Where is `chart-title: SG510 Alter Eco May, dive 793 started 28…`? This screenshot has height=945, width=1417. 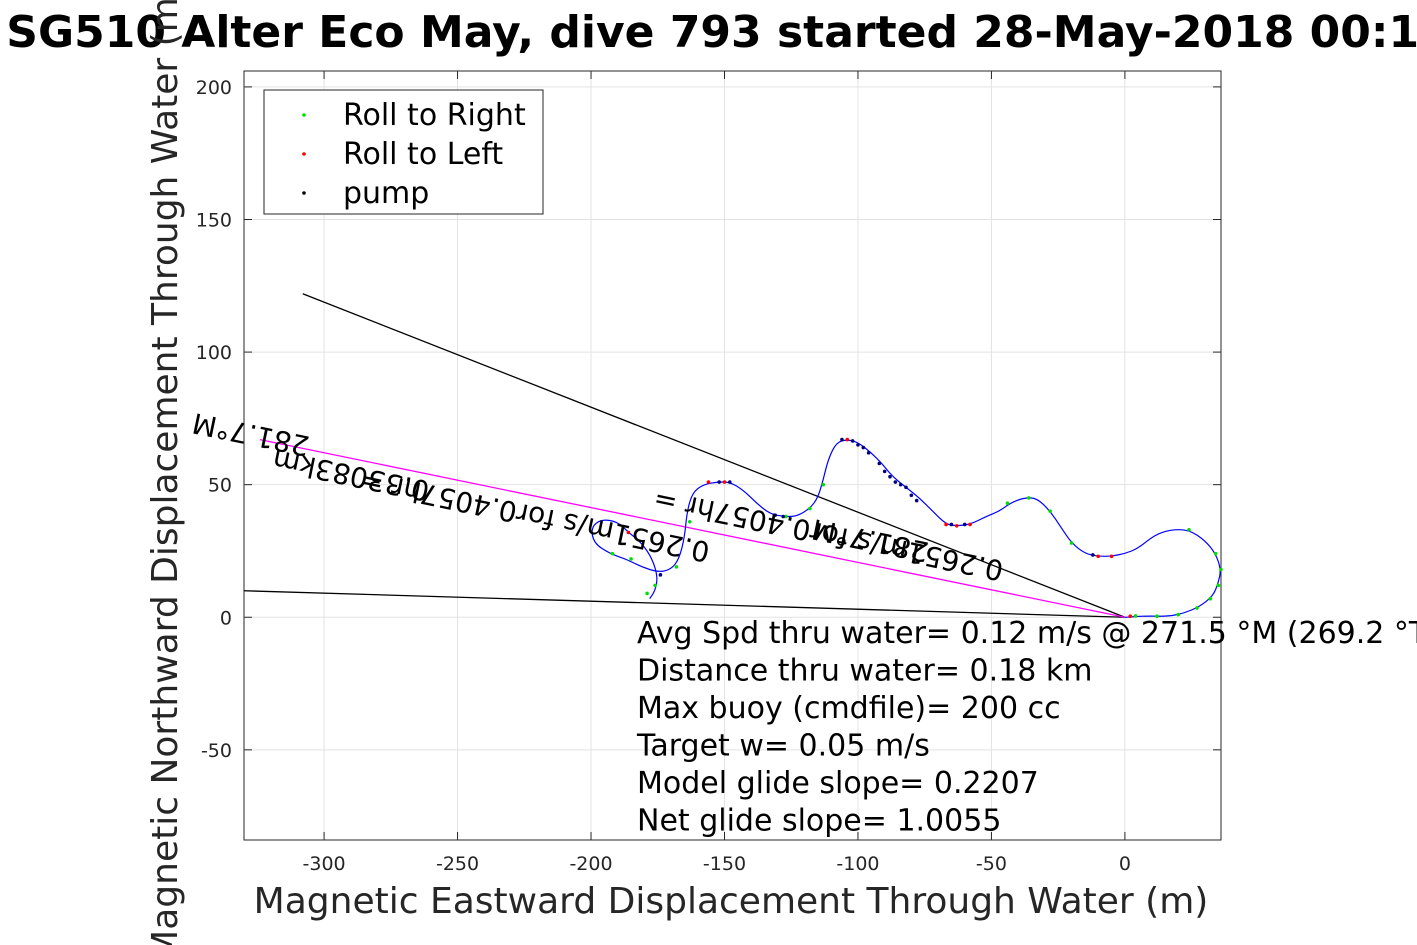 chart-title: SG510 Alter Eco May, dive 793 started 28… is located at coordinates (711, 32).